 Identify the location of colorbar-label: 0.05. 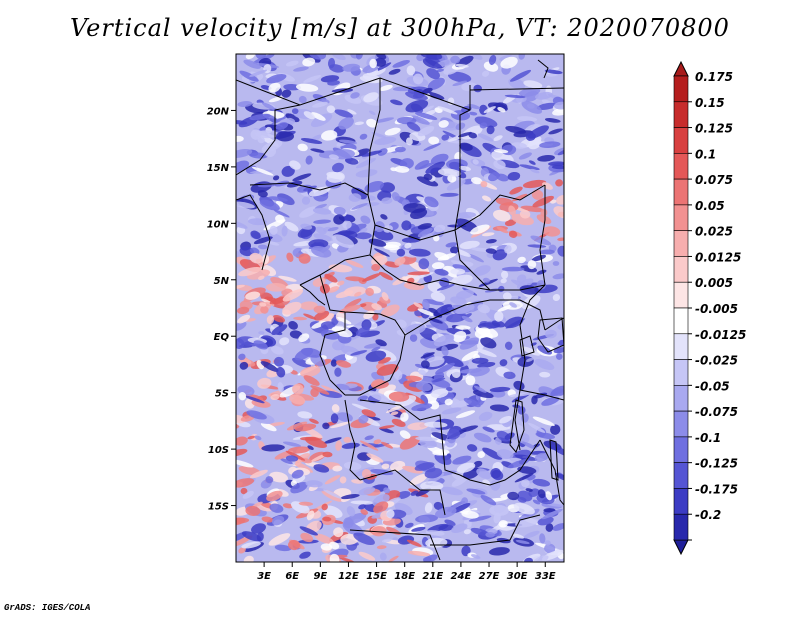
(710, 206).